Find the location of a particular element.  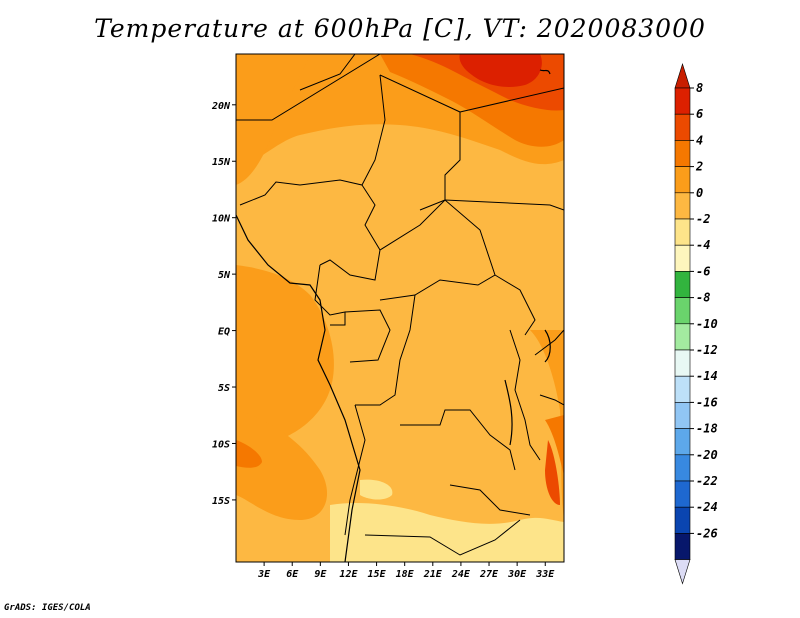

lon-tick-label: 24E is located at coordinates (461, 574).